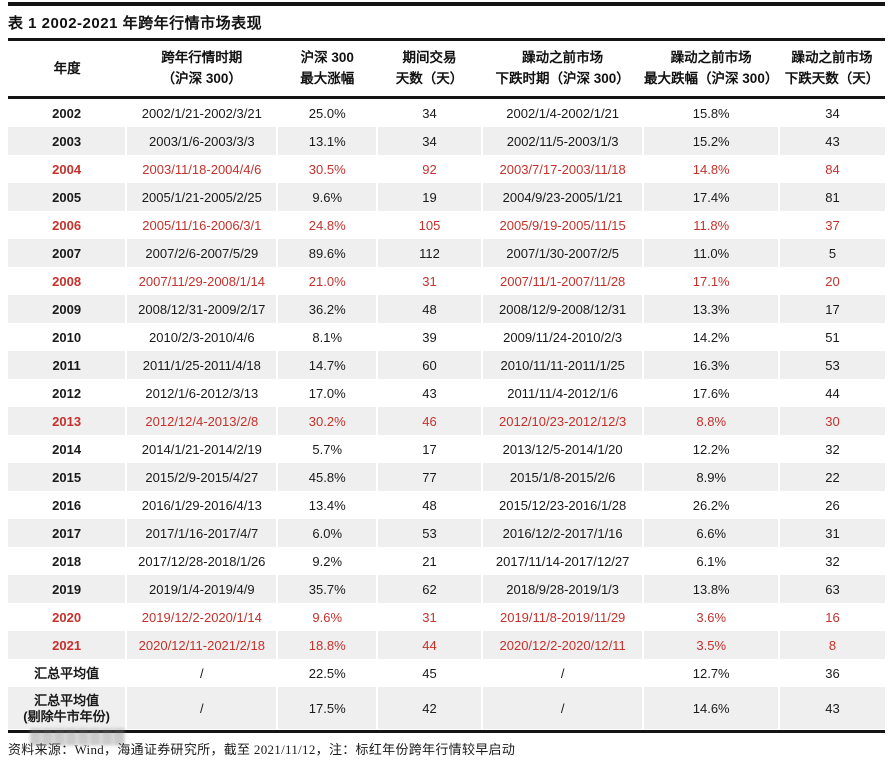  What do you see at coordinates (711, 309) in the screenshot?
I see `decline-cell: 13.3%` at bounding box center [711, 309].